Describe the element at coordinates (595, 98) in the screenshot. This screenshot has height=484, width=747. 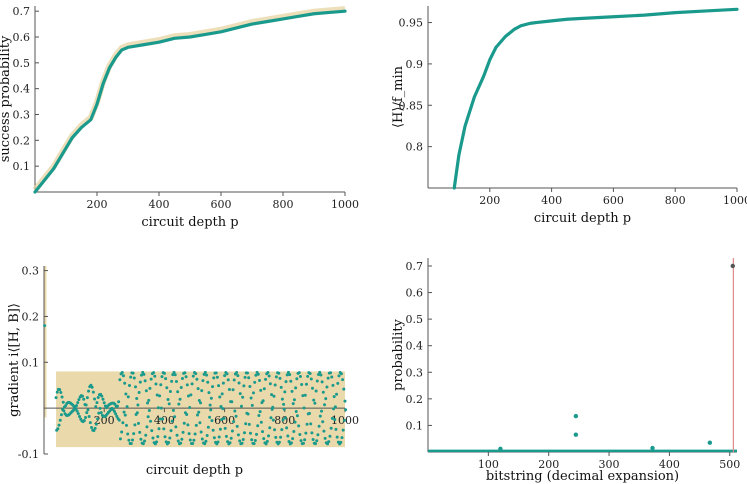
I see `series-line` at that location.